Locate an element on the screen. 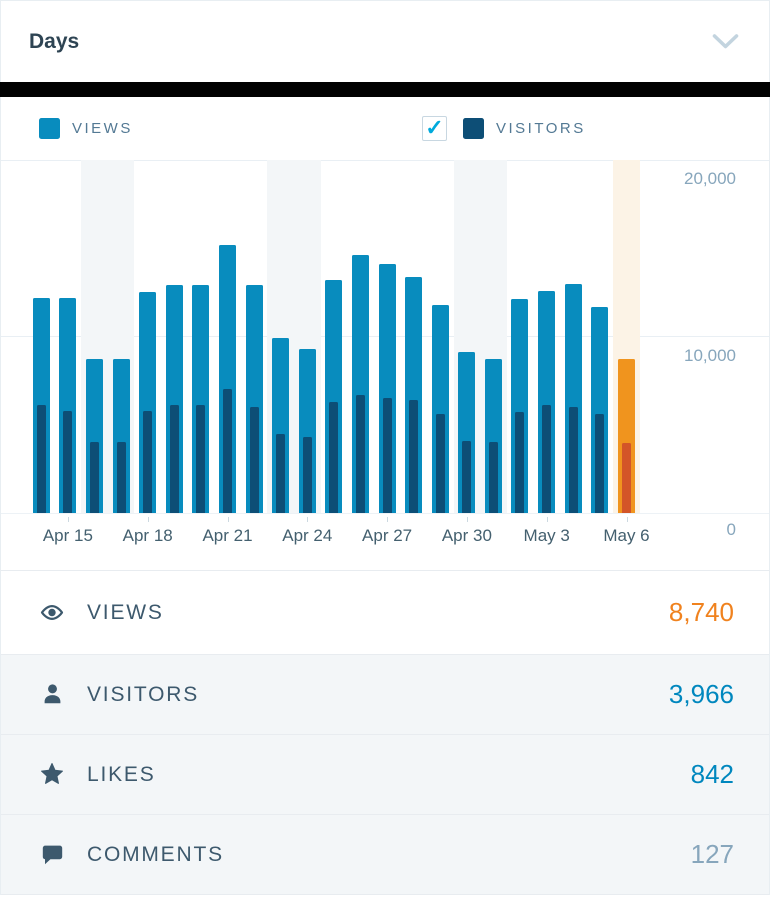 This screenshot has height=898, width=770. y-axis-label-0: 0 is located at coordinates (731, 529).